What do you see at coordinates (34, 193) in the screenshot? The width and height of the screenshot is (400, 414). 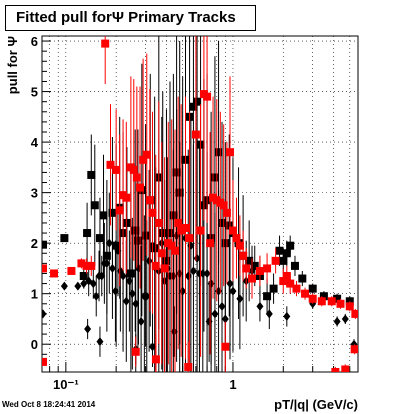 I see `y-tick-label: 3` at bounding box center [34, 193].